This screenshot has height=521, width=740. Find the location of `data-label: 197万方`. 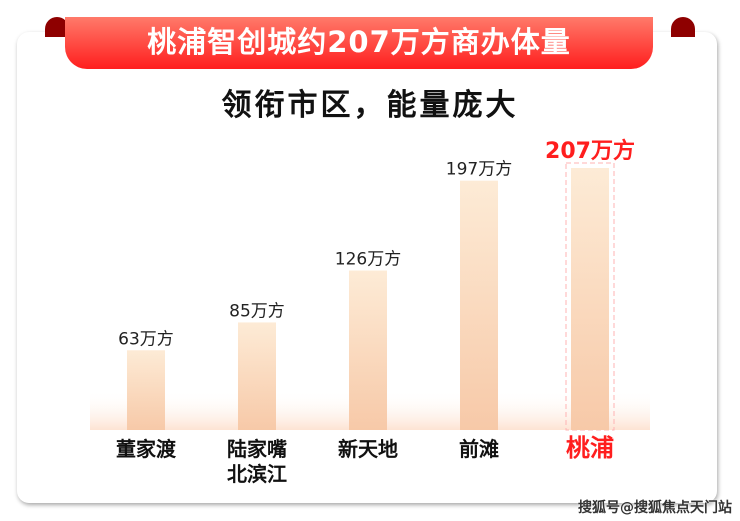

data-label: 197万方 is located at coordinates (479, 170).